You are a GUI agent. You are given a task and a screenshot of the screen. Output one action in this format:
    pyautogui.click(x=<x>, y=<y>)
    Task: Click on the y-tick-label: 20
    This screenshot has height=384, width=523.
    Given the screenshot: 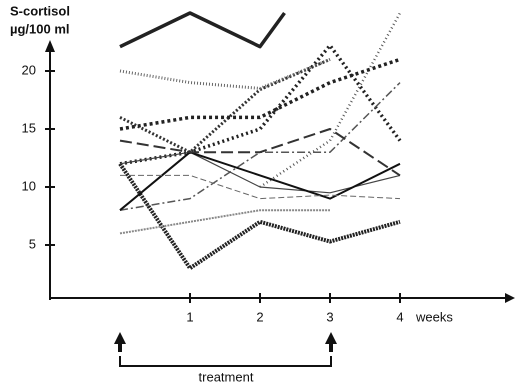 What is the action you would take?
    pyautogui.click(x=29, y=69)
    